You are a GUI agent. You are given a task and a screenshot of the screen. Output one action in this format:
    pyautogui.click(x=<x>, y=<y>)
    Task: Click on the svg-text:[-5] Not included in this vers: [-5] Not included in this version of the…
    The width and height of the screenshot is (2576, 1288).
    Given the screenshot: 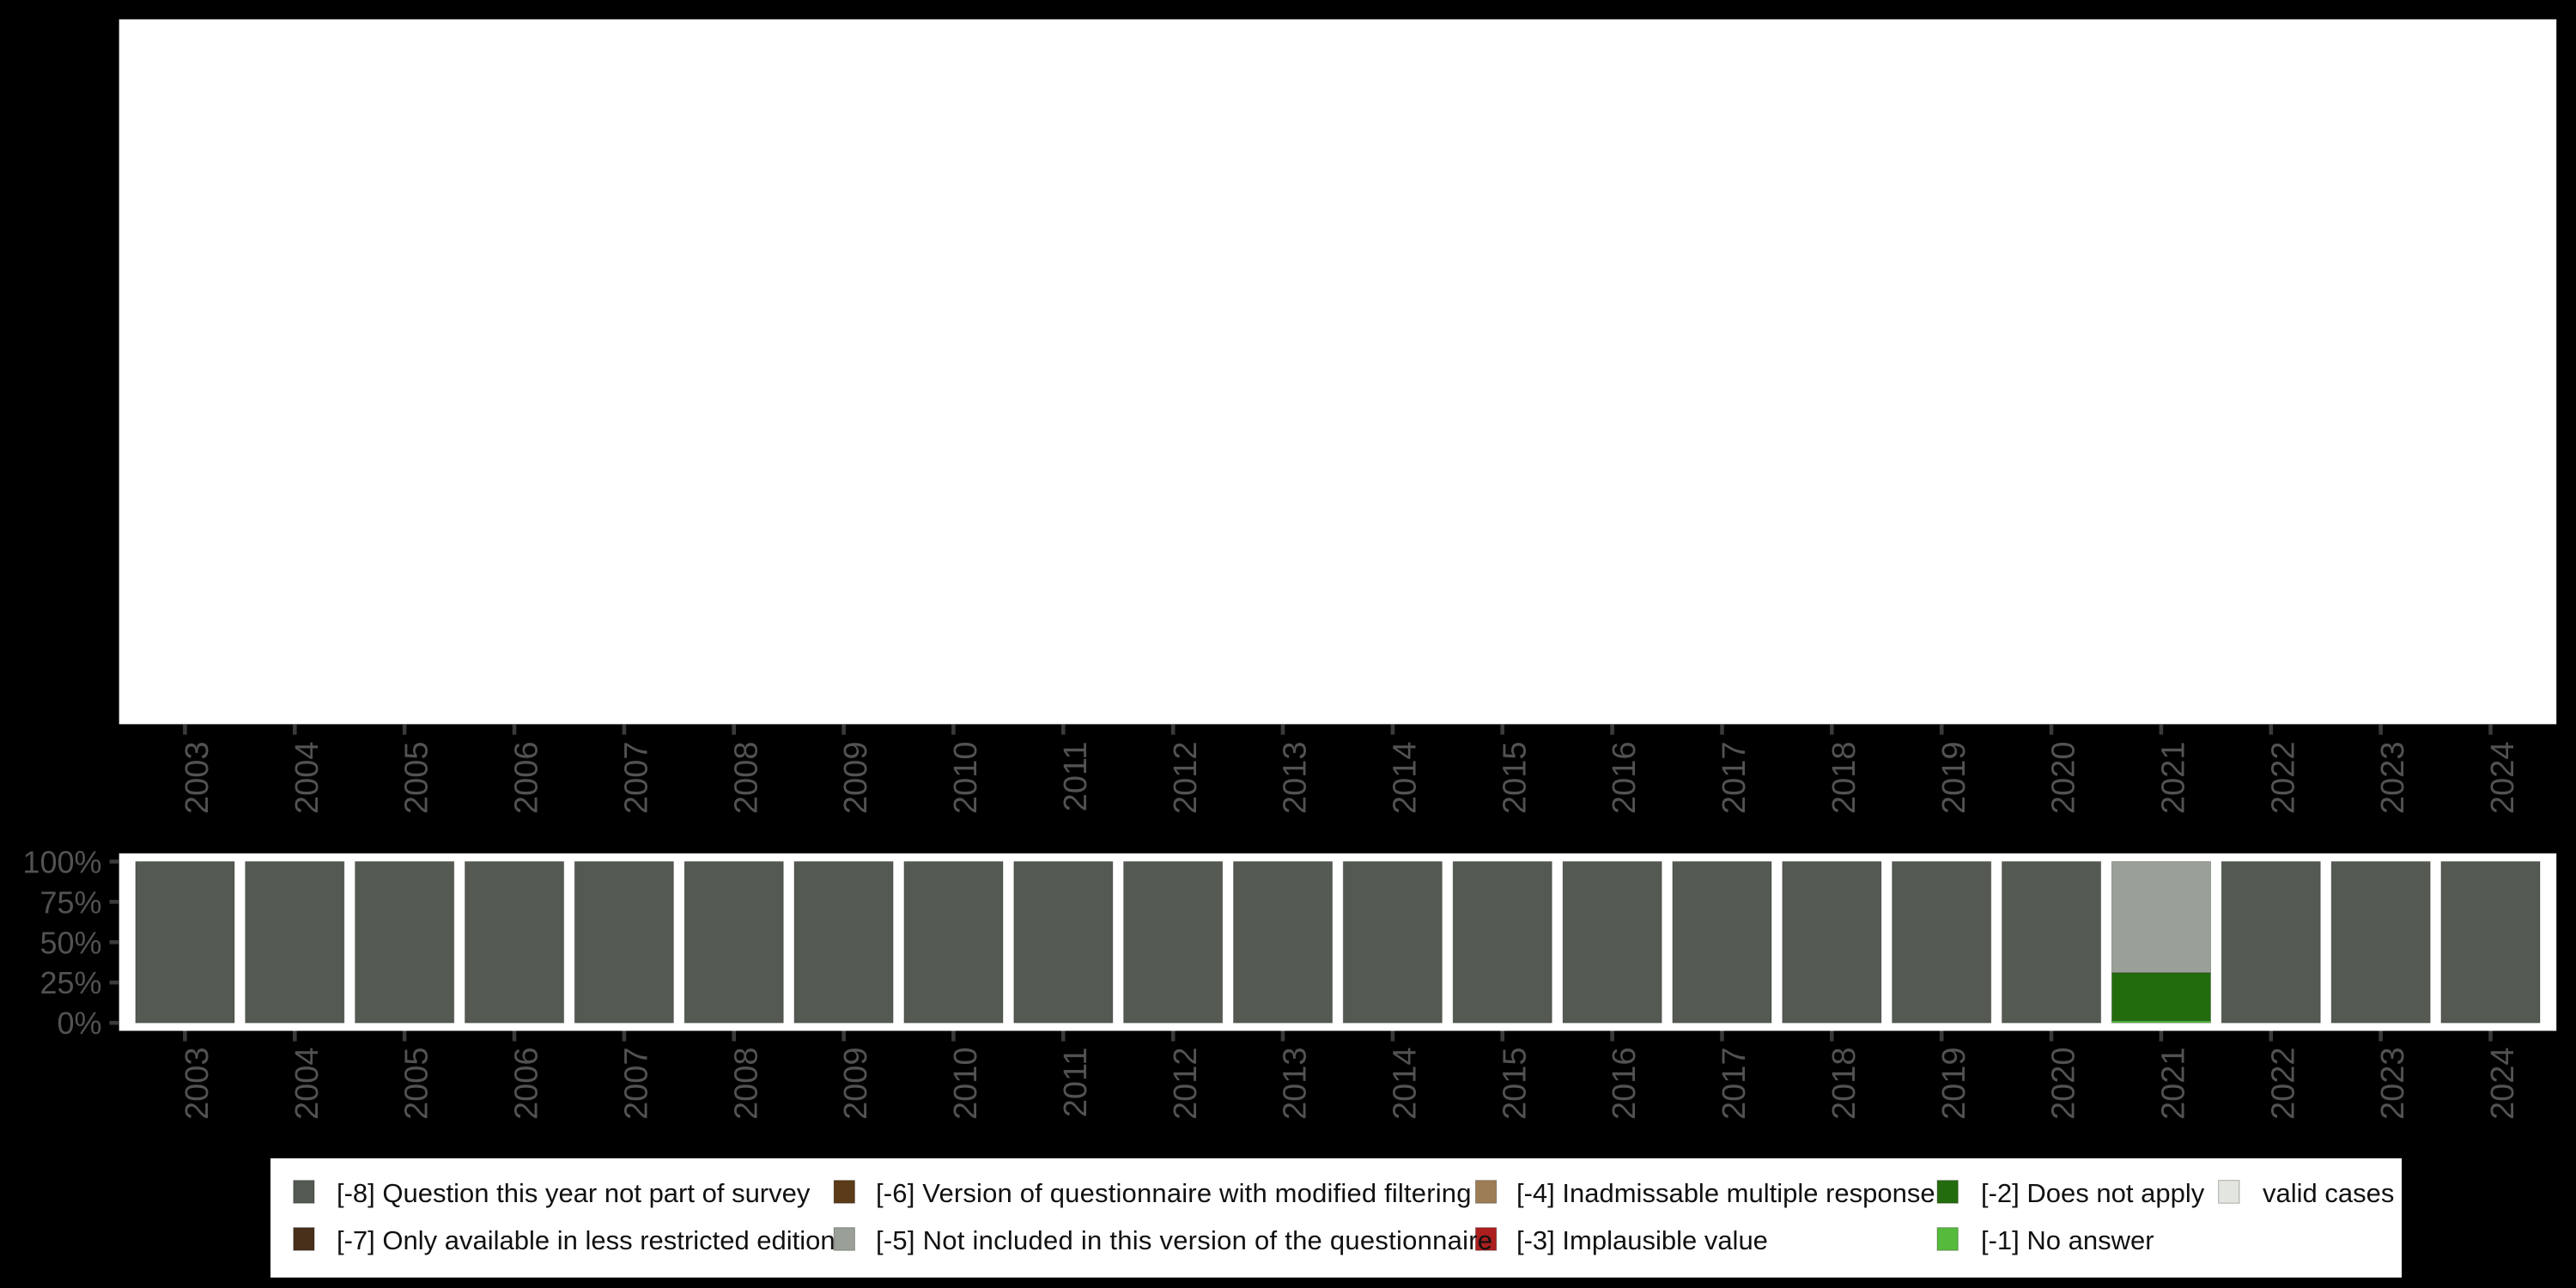 What is the action you would take?
    pyautogui.click(x=1184, y=1240)
    